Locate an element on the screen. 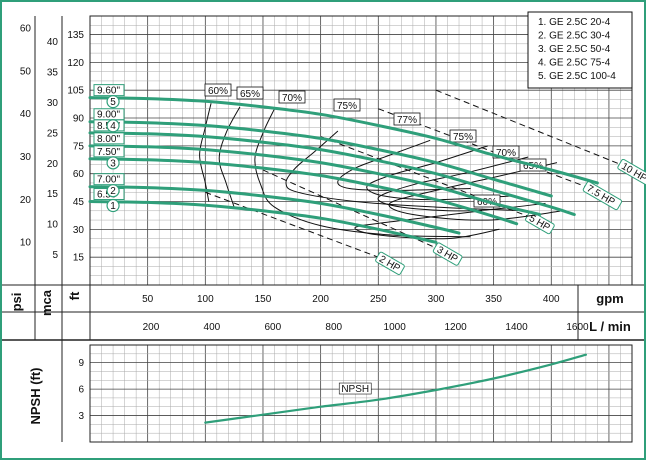 This screenshot has width=646, height=460. series-number: 5 is located at coordinates (113, 102).